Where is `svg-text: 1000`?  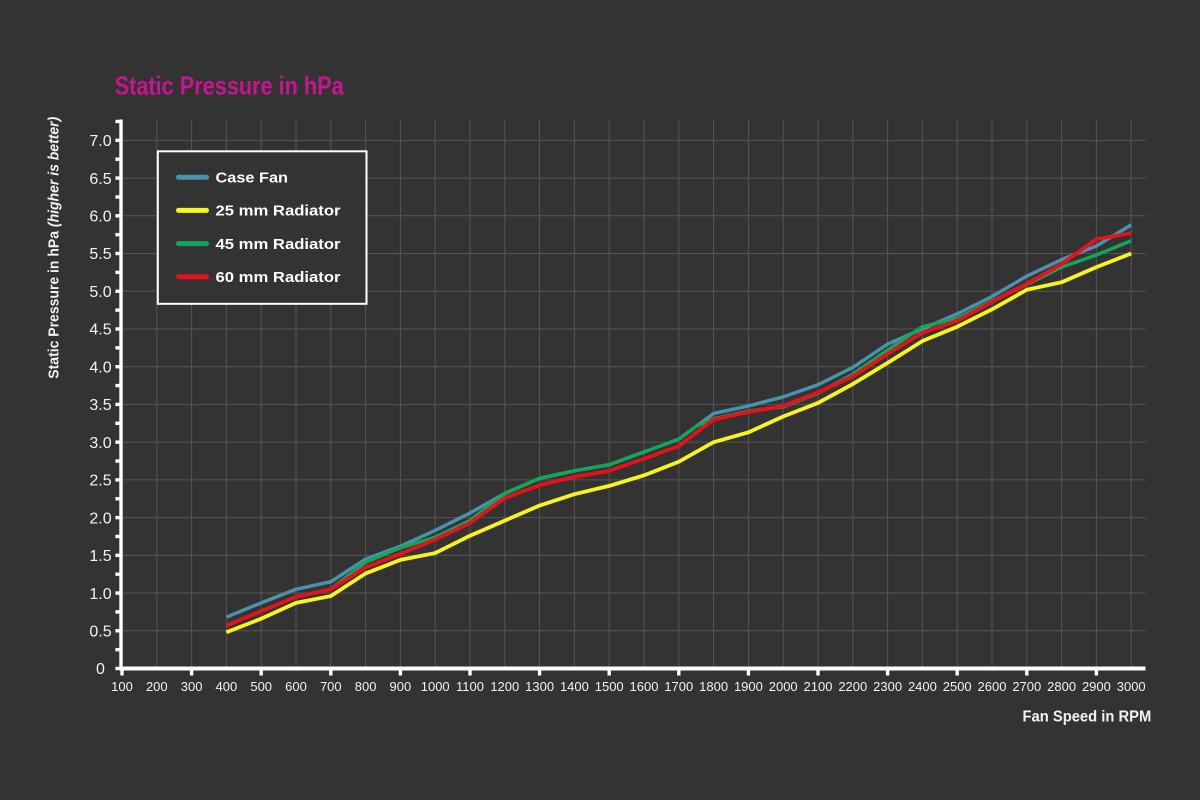
svg-text: 1000 is located at coordinates (435, 686).